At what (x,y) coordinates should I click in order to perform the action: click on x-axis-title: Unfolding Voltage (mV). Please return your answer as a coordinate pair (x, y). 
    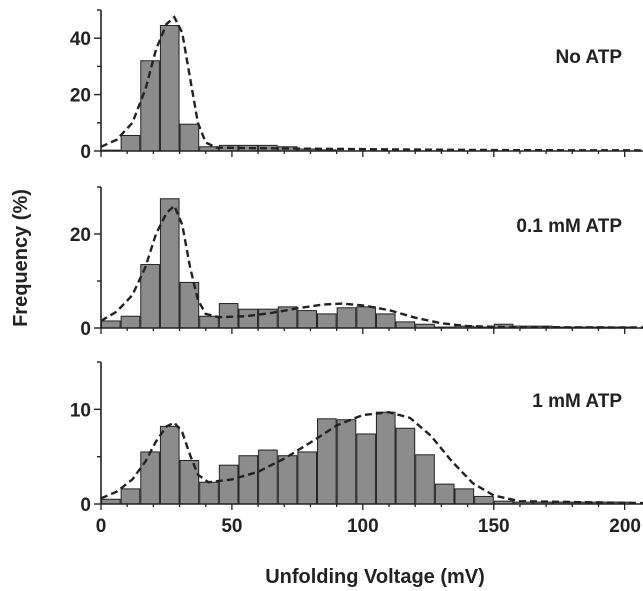
    Looking at the image, I should click on (375, 577).